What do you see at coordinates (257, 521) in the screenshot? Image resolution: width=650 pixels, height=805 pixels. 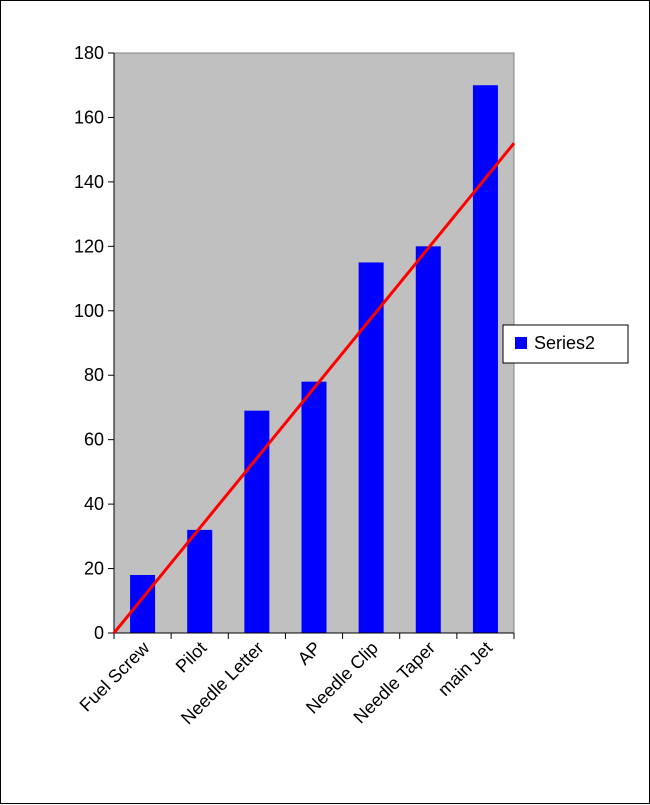 I see `bar-needle-letter` at bounding box center [257, 521].